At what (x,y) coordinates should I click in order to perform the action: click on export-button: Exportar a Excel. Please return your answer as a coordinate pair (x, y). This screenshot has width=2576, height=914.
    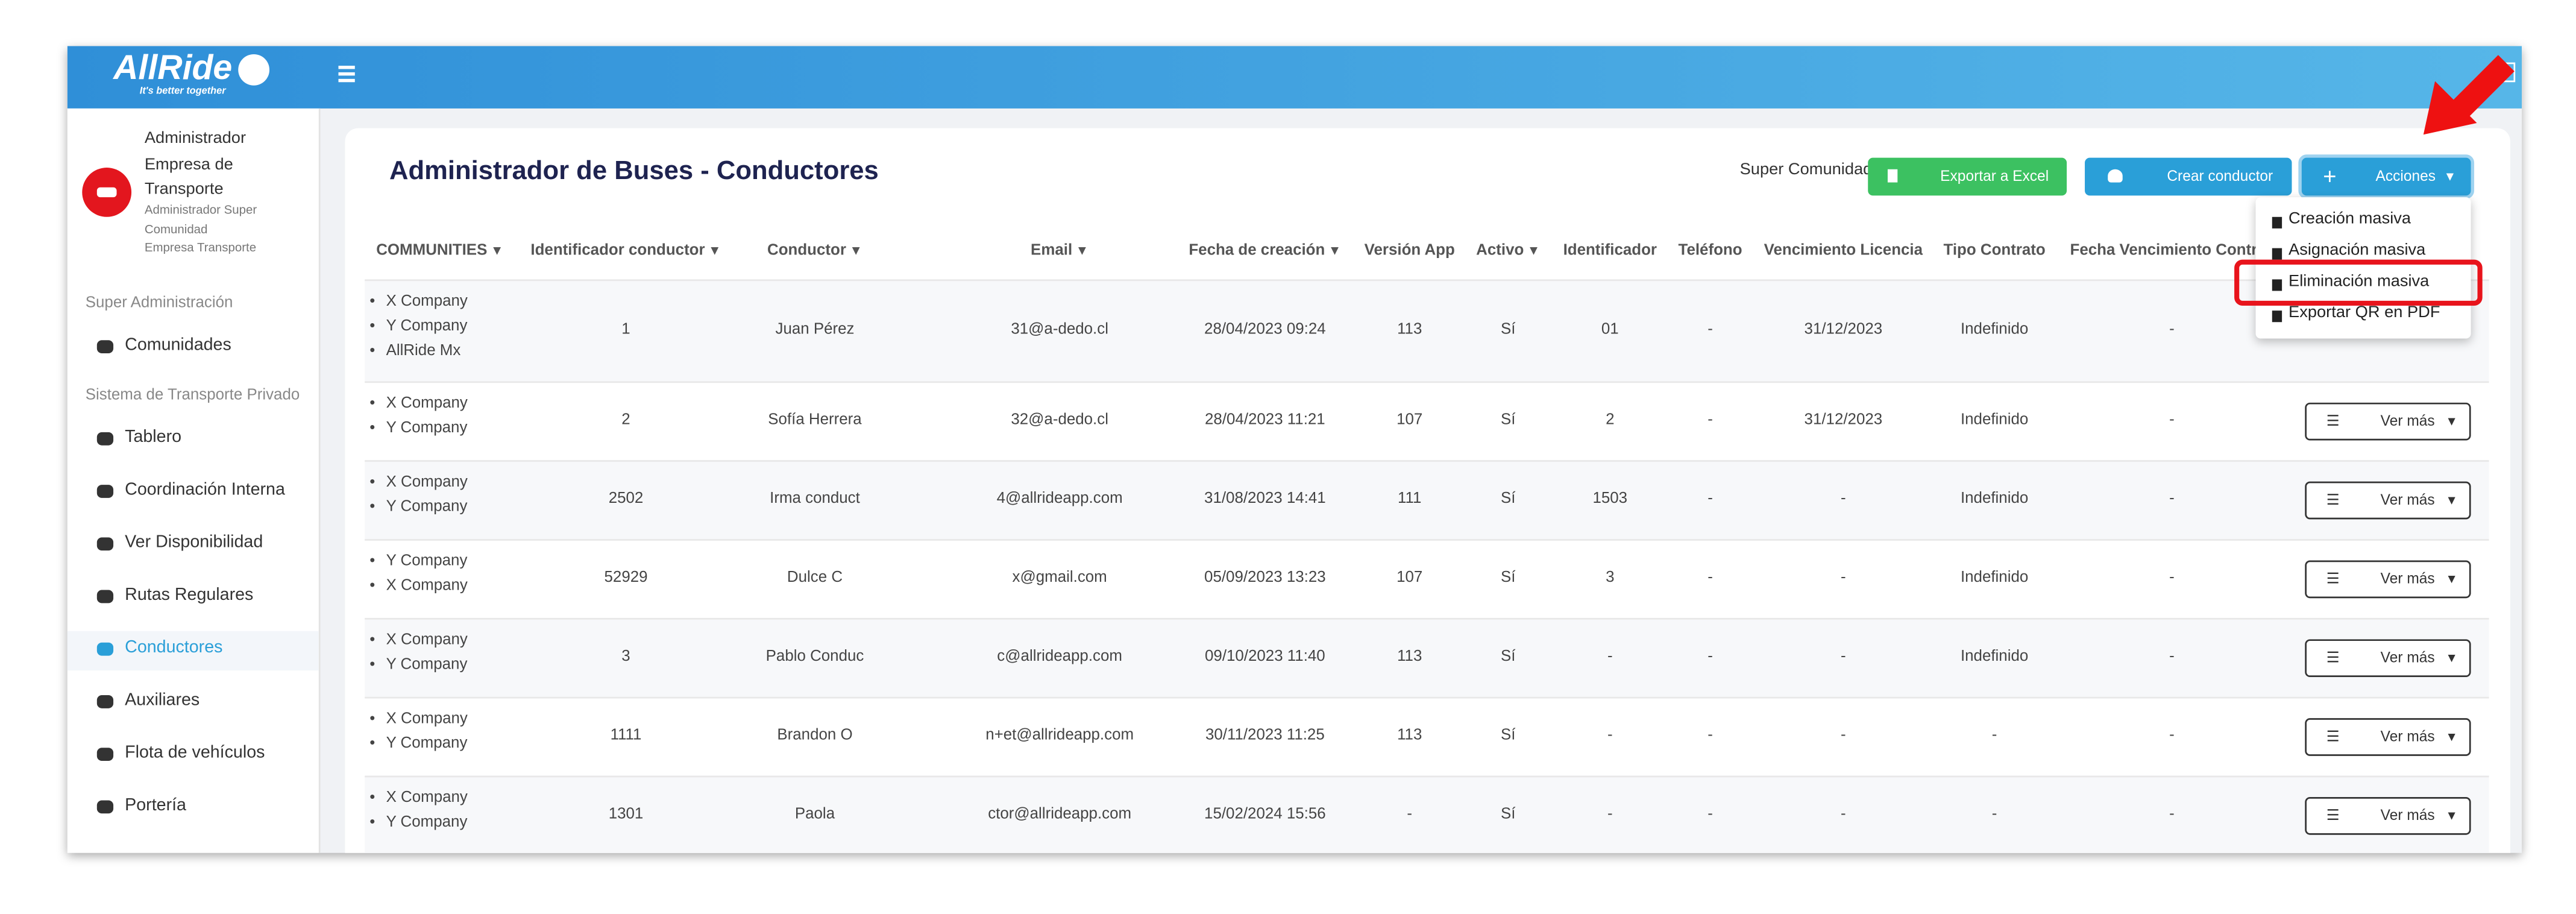
    Looking at the image, I should click on (1967, 176).